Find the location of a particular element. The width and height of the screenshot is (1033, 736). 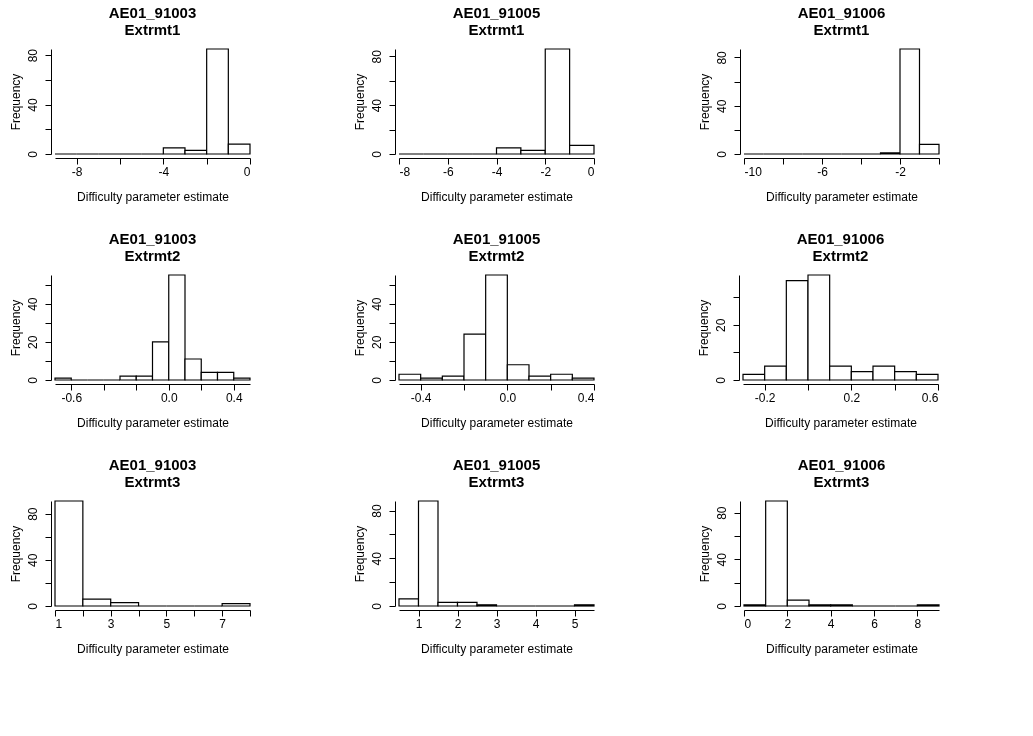

x-tick-label: 0.2 is located at coordinates (852, 397).